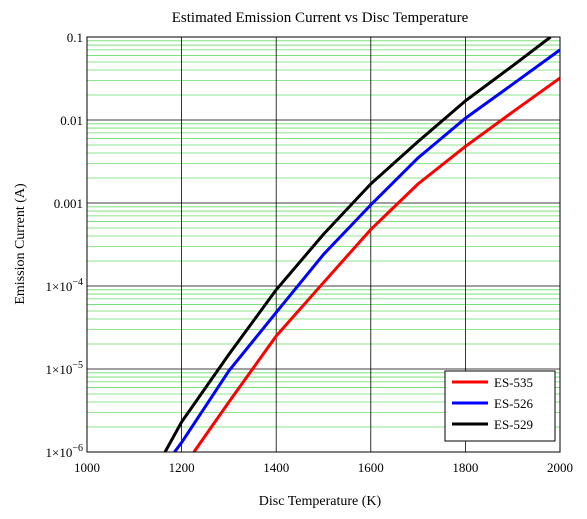 Image resolution: width=587 pixels, height=519 pixels. What do you see at coordinates (514, 403) in the screenshot?
I see `legend-label: ES-526` at bounding box center [514, 403].